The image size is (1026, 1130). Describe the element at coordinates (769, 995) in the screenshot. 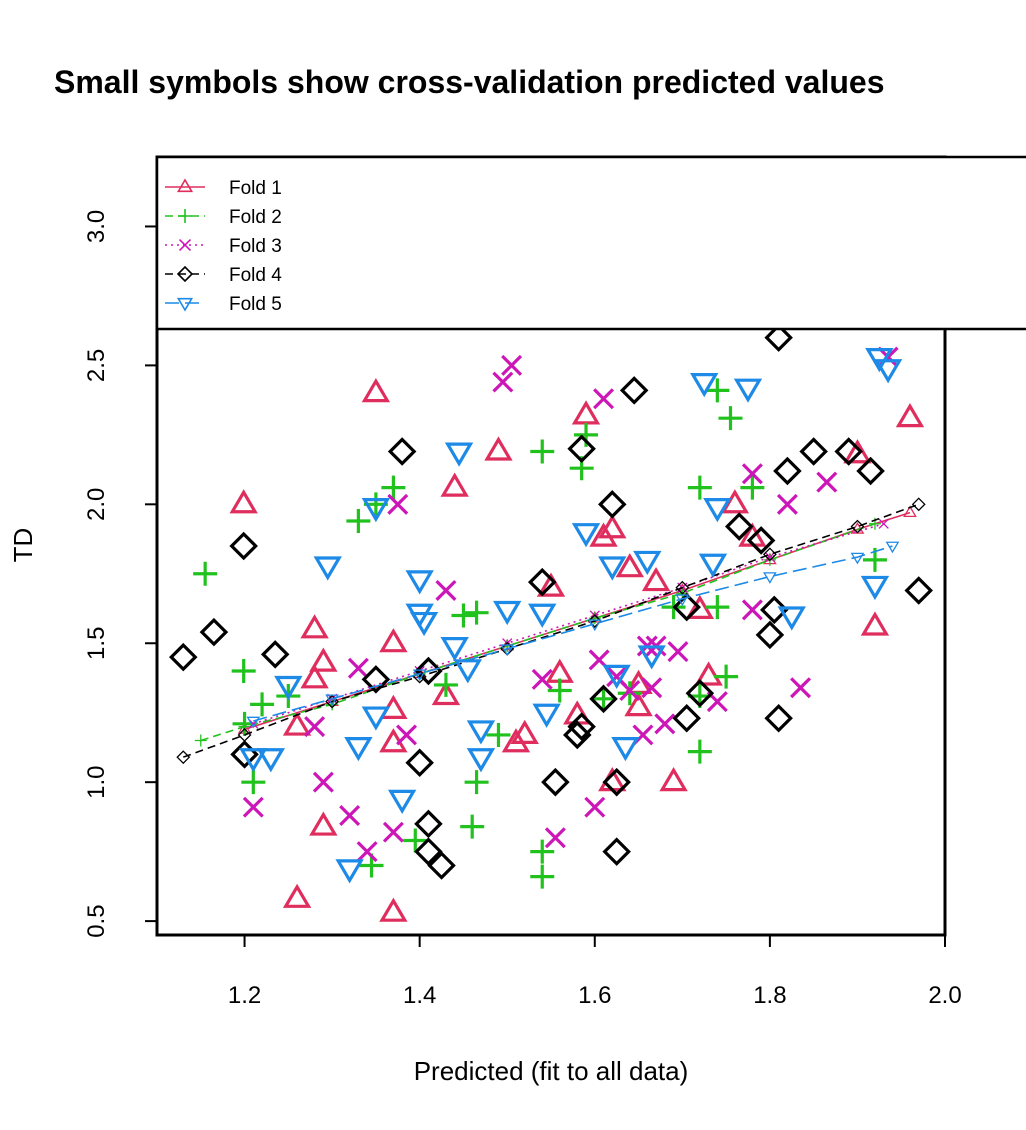

I see `x-tick-label: 1.8` at that location.